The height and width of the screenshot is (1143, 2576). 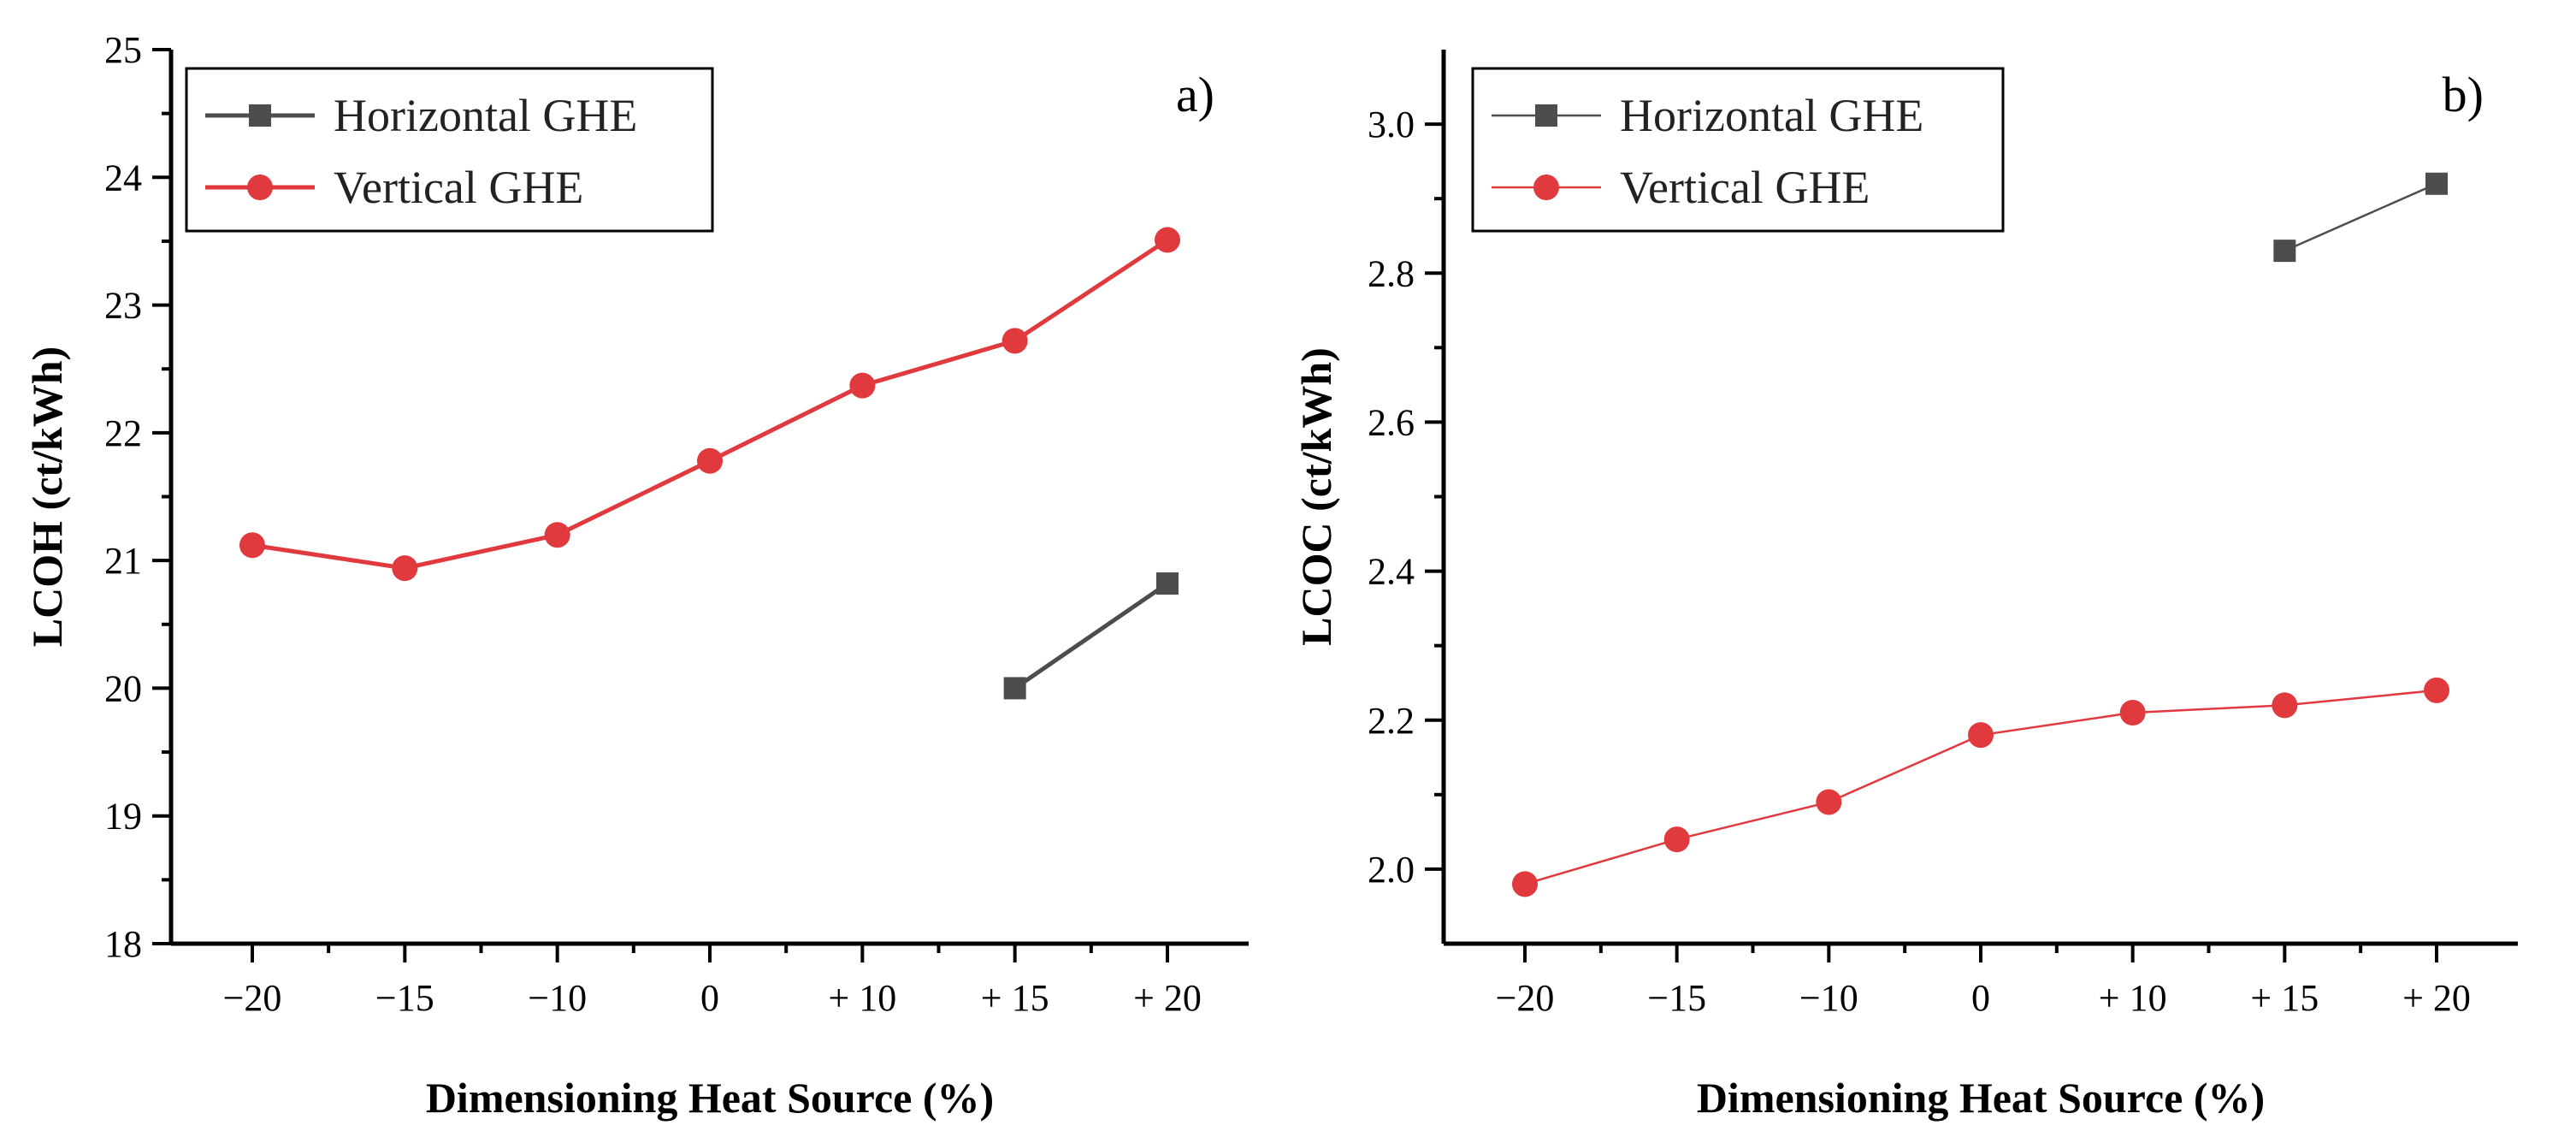 I want to click on y-tick-label: 21, so click(x=123, y=561).